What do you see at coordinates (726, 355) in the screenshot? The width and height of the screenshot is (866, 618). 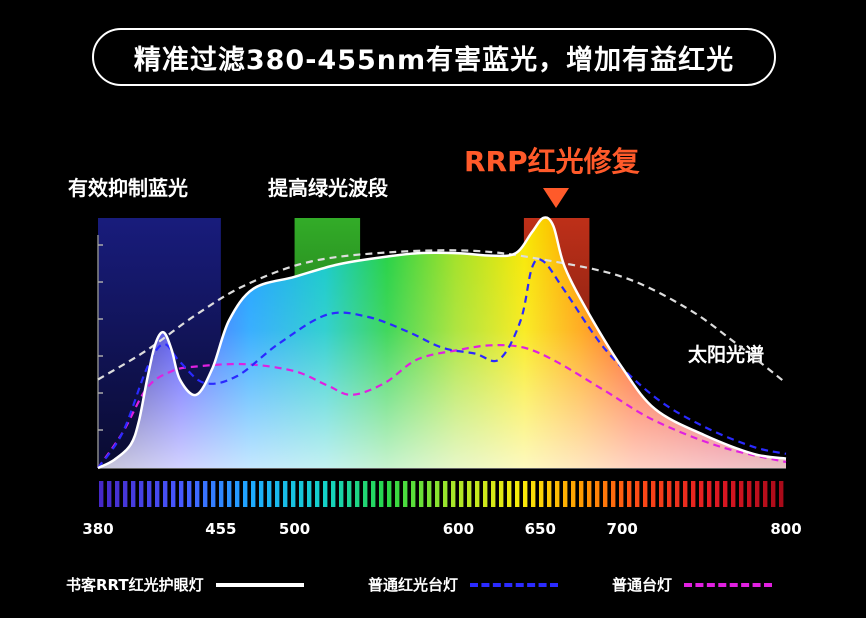 I see `sun-spectrum-label: 太阳光谱` at bounding box center [726, 355].